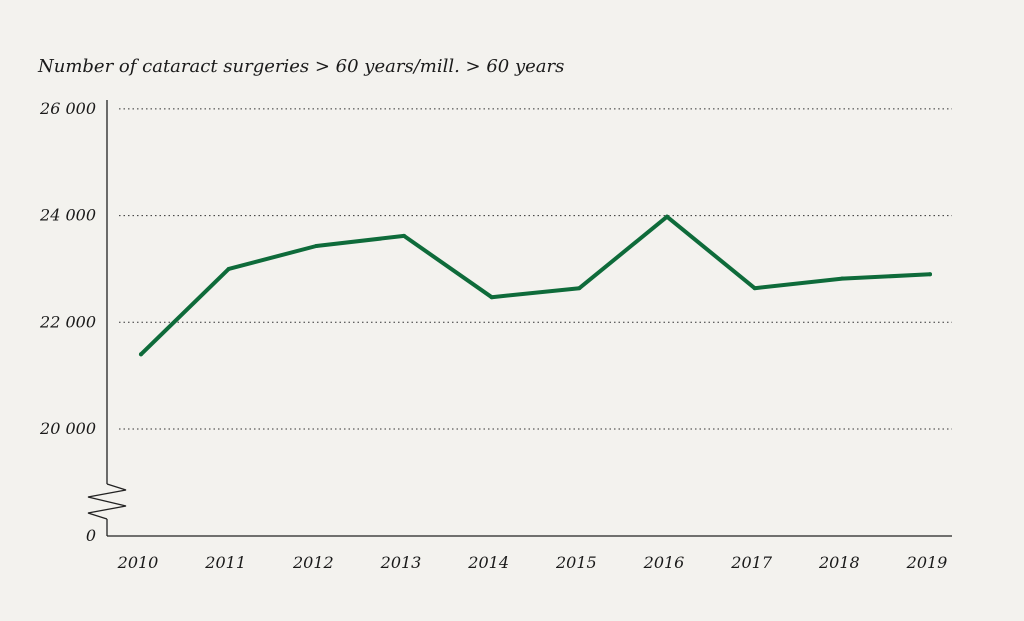 This screenshot has width=1024, height=621. I want to click on x-tick-label: 2016, so click(664, 562).